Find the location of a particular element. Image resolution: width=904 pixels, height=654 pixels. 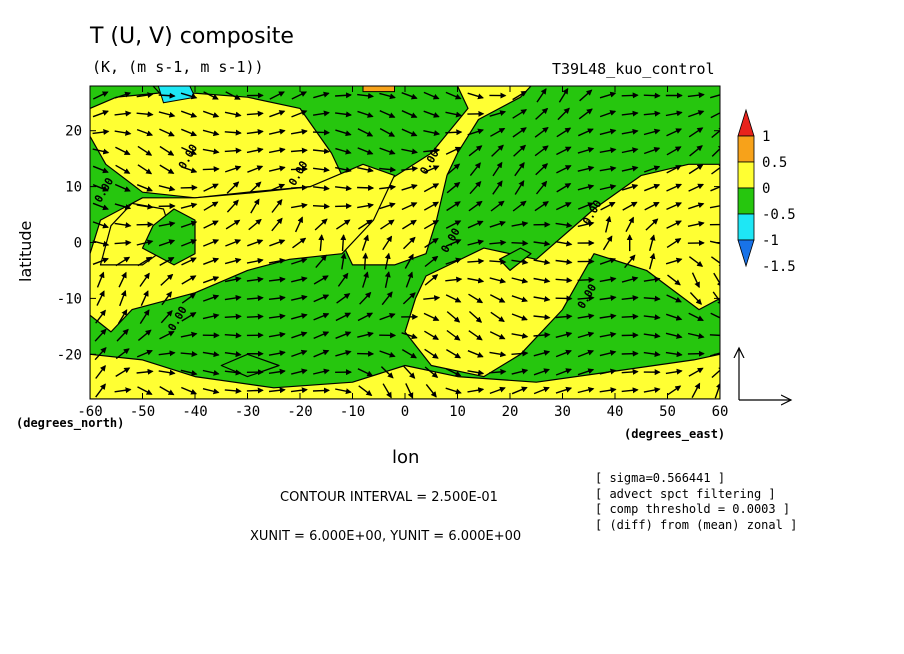

x-tick-label-7: 10 is located at coordinates (457, 412).